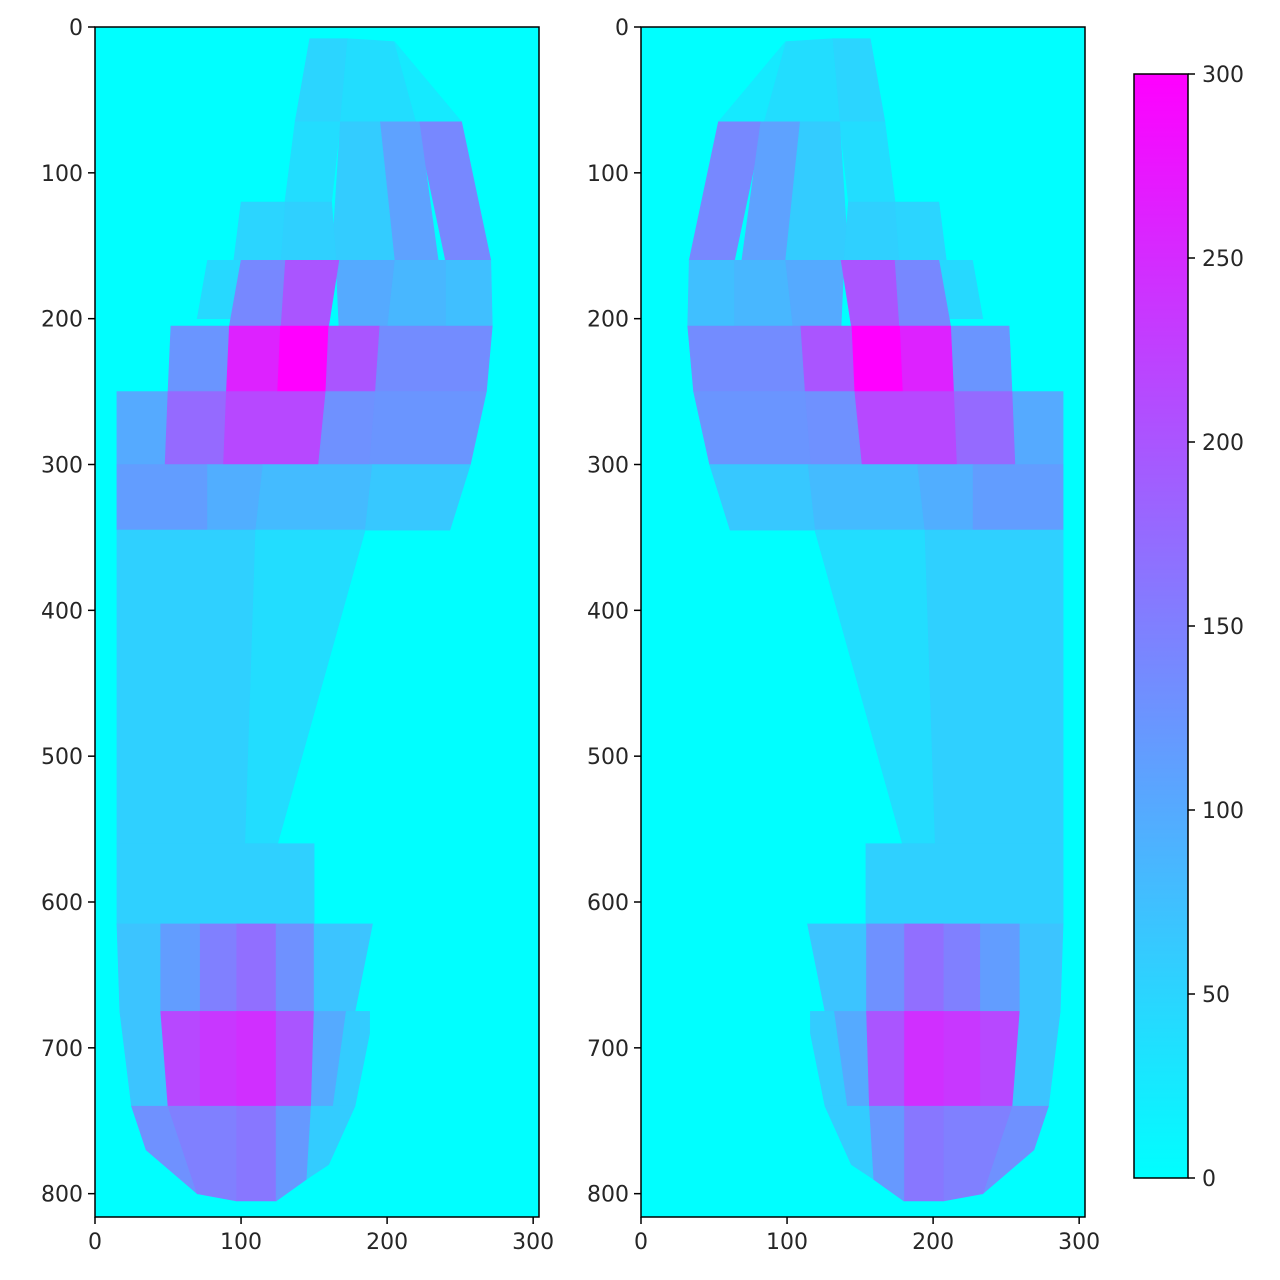 The height and width of the screenshot is (1280, 1280). I want to click on colorbar-tick-label: 0, so click(1209, 1179).